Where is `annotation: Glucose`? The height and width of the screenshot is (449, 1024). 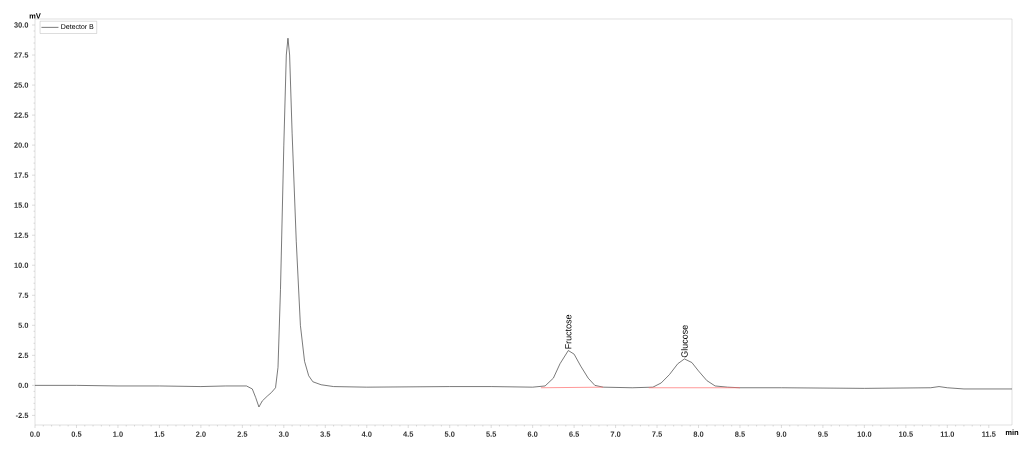
annotation: Glucose is located at coordinates (684, 341).